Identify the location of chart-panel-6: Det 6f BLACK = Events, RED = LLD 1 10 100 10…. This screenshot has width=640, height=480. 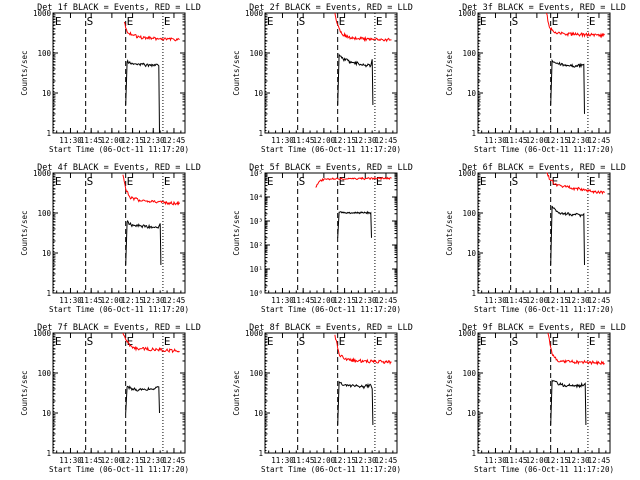
(535, 238).